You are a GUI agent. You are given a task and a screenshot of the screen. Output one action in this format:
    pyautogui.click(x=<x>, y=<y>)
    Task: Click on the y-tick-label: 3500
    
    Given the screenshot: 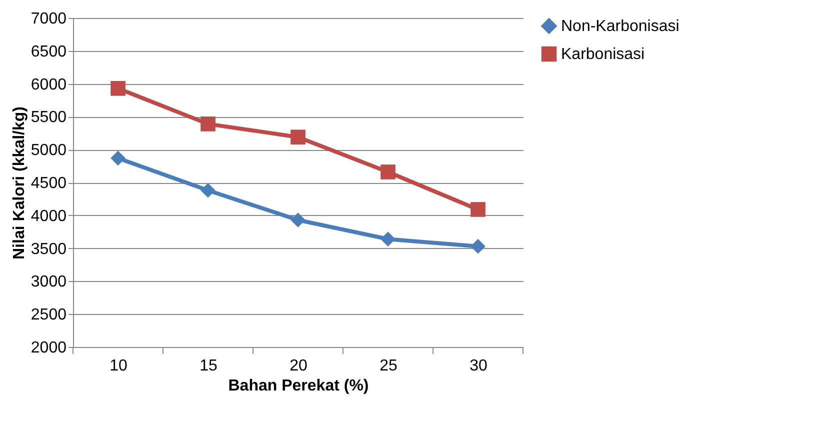 What is the action you would take?
    pyautogui.click(x=48, y=249)
    